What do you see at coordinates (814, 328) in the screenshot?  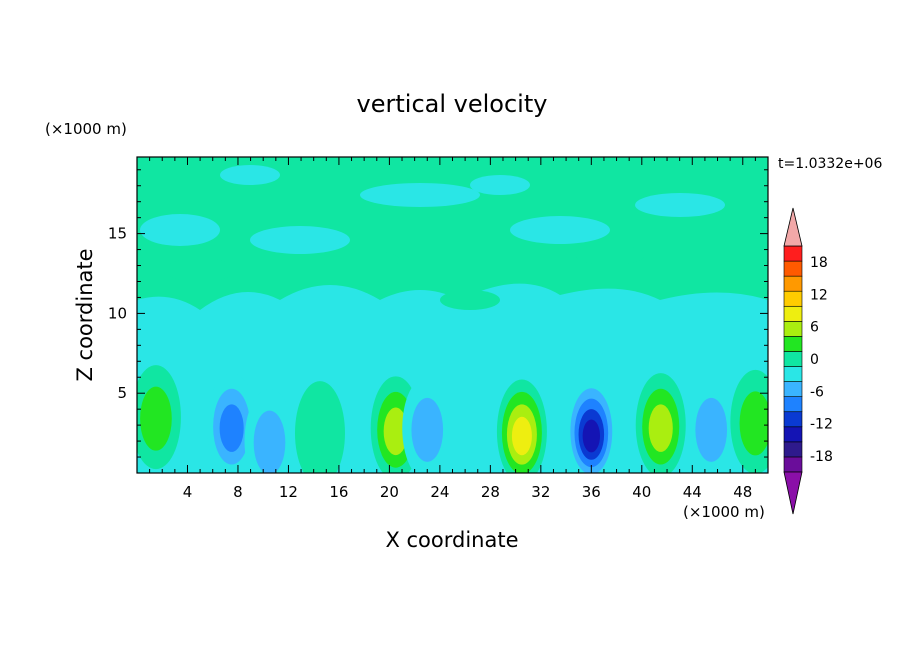 I see `colorbar-tick-label: 6` at bounding box center [814, 328].